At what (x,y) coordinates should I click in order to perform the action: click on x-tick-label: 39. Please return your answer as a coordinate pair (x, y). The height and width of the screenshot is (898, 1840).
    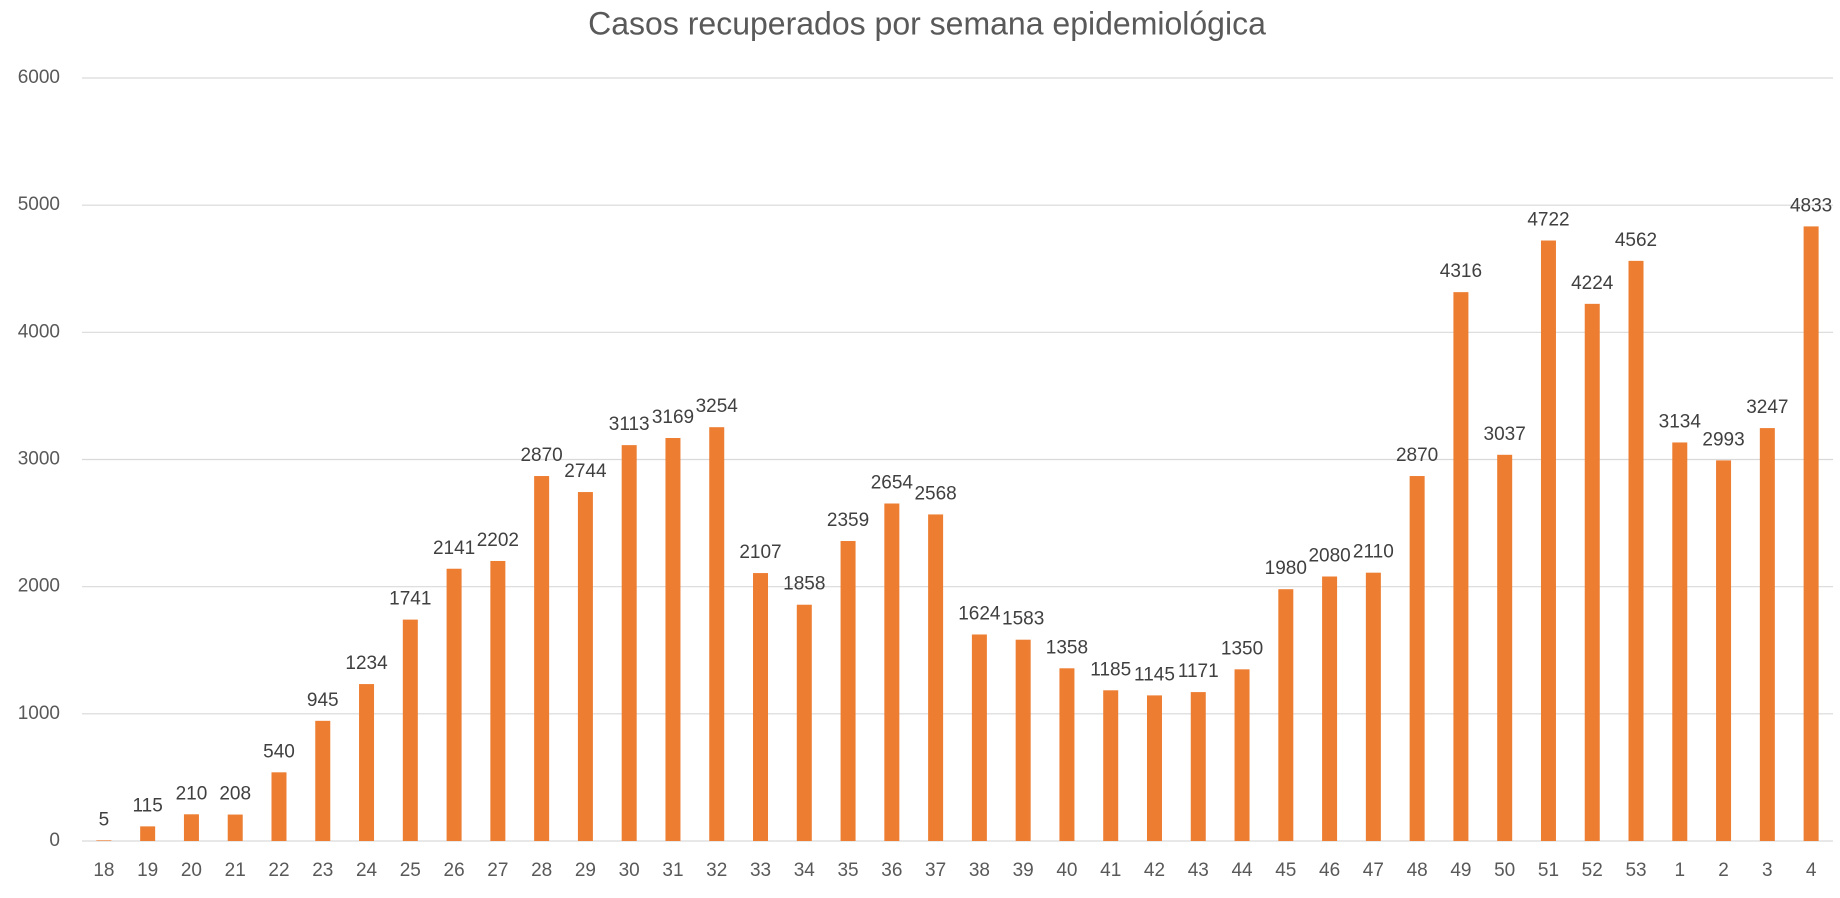
    Looking at the image, I should click on (1023, 870).